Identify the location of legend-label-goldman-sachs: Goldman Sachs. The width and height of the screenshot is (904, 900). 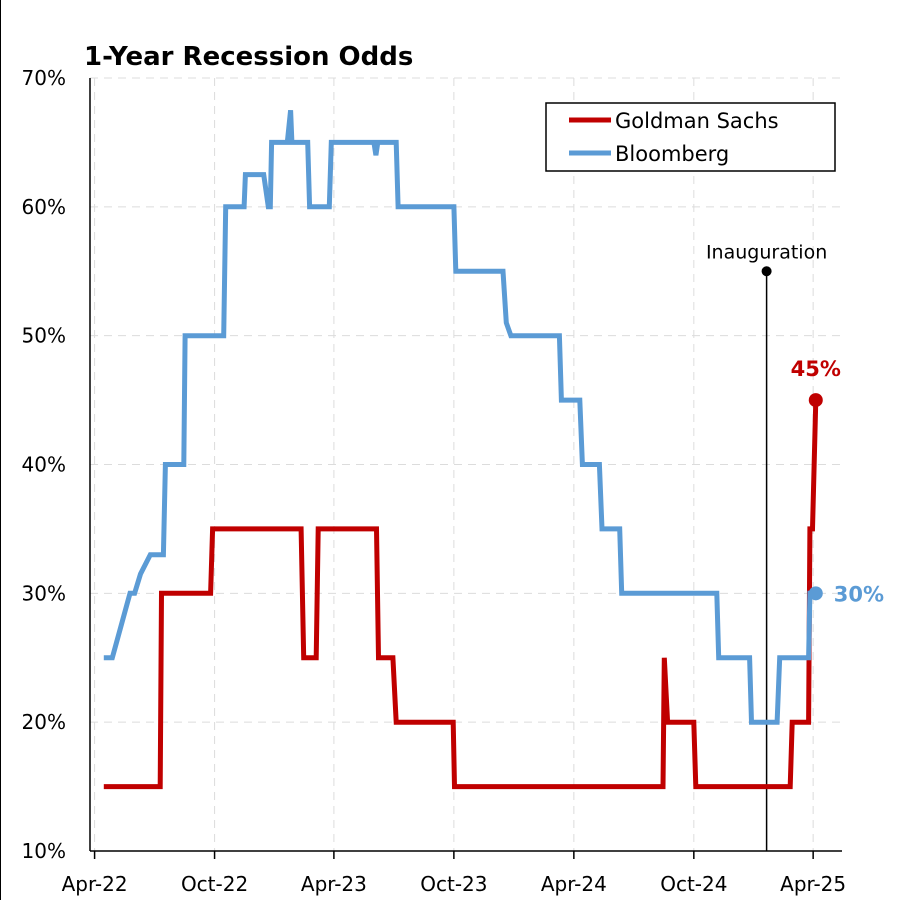
(697, 121).